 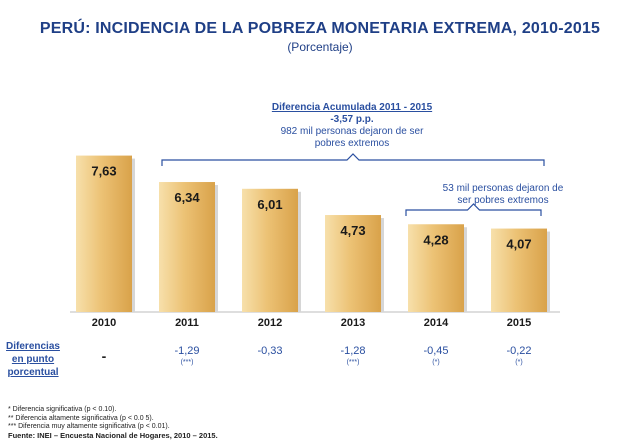 I want to click on last-year-brace, so click(x=473, y=209).